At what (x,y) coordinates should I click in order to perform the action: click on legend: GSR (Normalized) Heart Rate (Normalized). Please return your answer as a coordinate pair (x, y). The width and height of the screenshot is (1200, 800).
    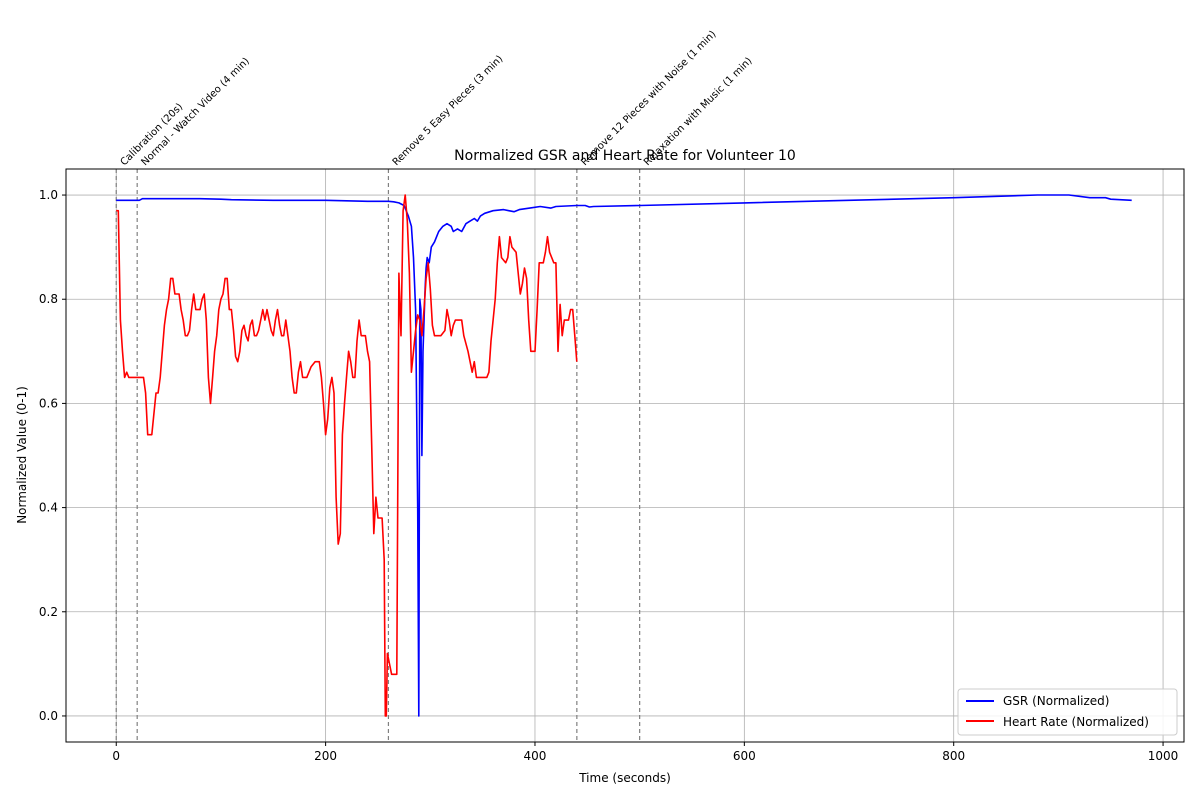
    Looking at the image, I should click on (1067, 712).